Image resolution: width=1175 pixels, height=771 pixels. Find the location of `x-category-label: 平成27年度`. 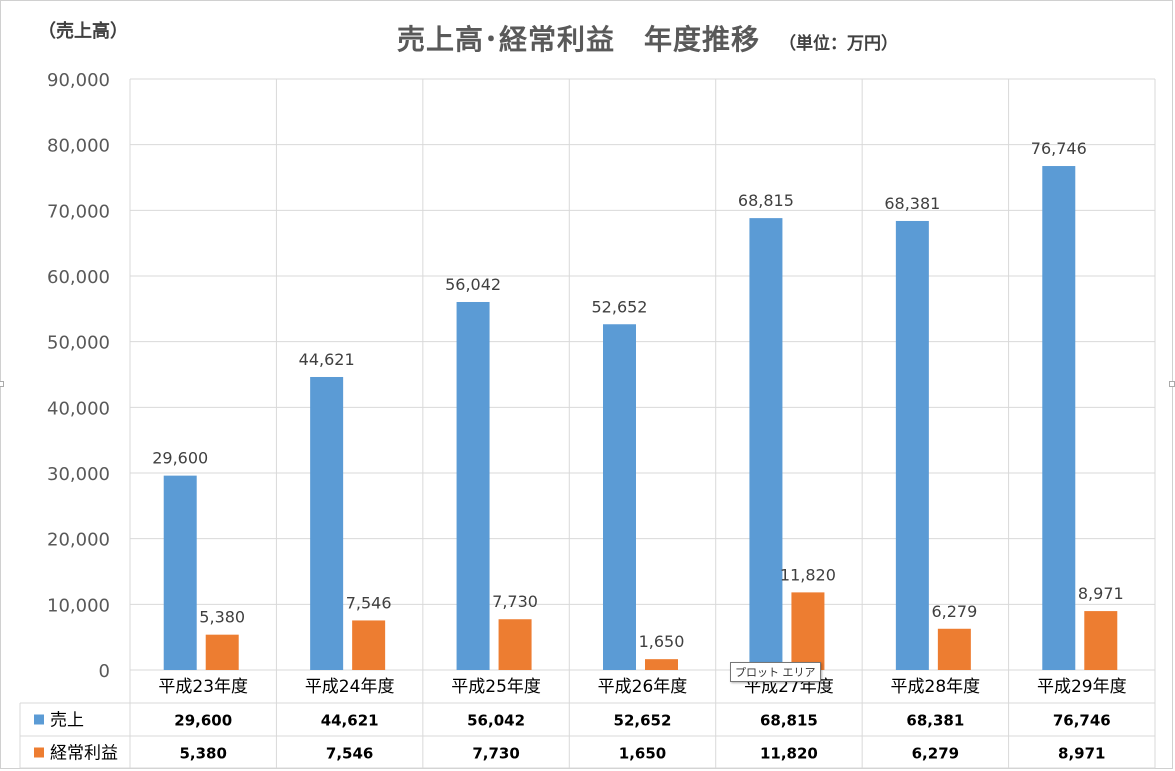

x-category-label: 平成27年度 is located at coordinates (789, 687).